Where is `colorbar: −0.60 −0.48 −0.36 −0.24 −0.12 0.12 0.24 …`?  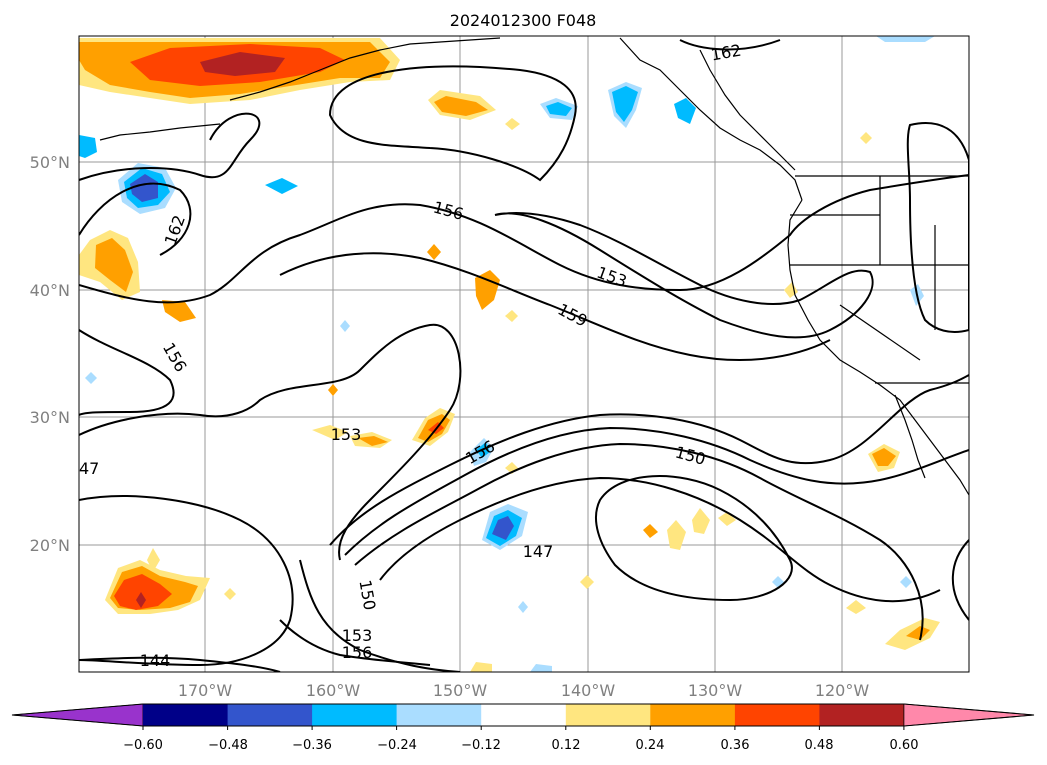
colorbar: −0.60 −0.48 −0.36 −0.24 −0.12 0.12 0.24 … is located at coordinates (523, 728).